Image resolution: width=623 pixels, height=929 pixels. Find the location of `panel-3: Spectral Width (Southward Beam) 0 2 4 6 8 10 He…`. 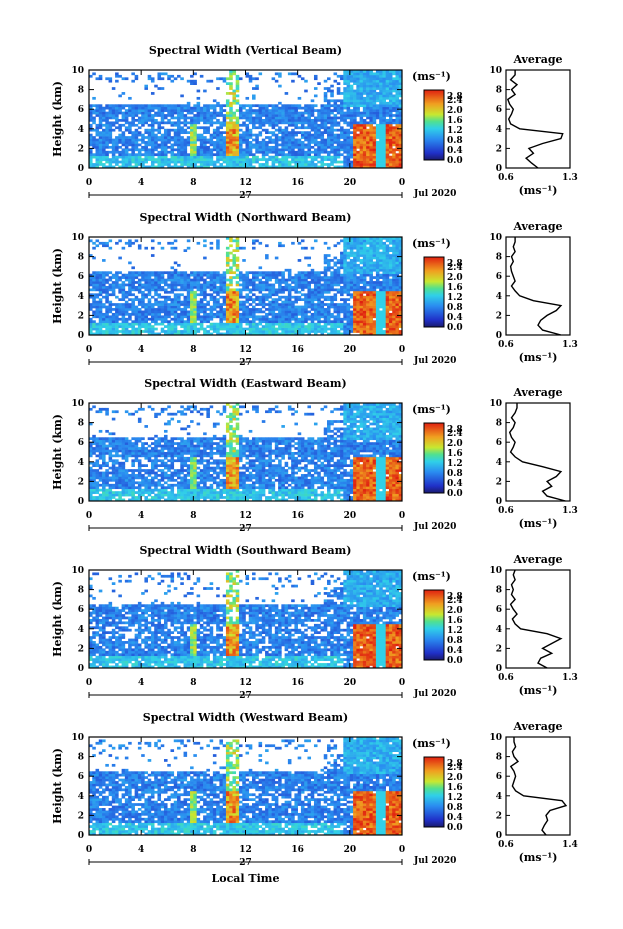

panel-3: Spectral Width (Southward Beam) 0 2 4 6 8 10 He… is located at coordinates (314, 622).